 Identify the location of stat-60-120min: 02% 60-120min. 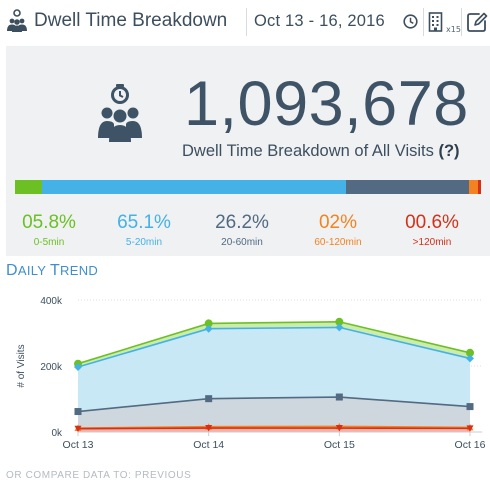
(338, 230).